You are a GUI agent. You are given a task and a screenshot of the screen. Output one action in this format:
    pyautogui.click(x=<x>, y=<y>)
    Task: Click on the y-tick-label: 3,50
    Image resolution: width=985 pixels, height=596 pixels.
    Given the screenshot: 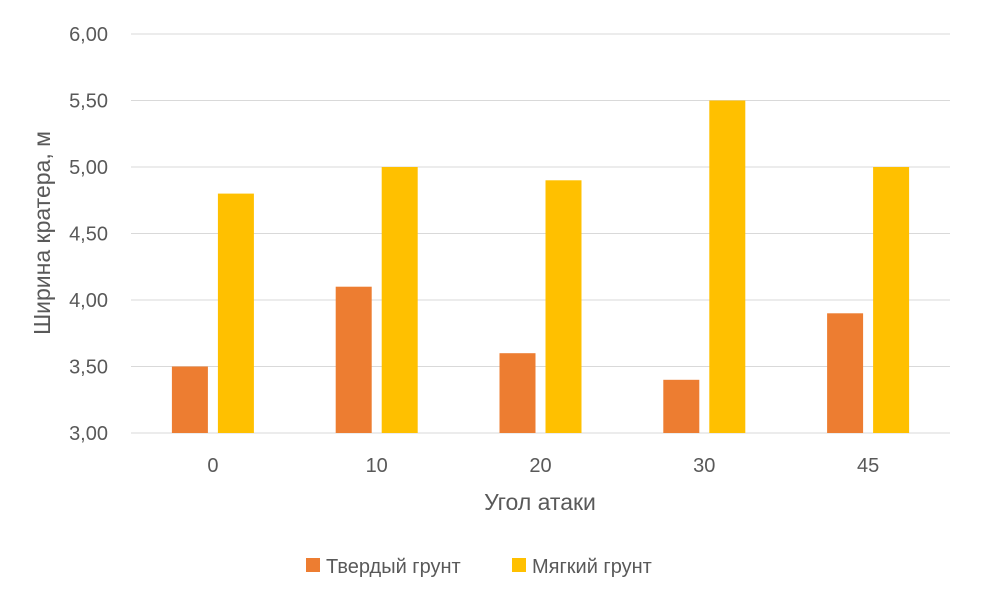 What is the action you would take?
    pyautogui.click(x=88, y=368)
    